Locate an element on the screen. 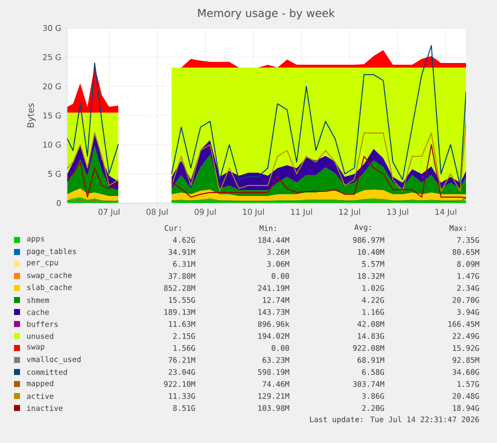 The image size is (497, 443). y-axis-title: Bytes is located at coordinates (31, 115).